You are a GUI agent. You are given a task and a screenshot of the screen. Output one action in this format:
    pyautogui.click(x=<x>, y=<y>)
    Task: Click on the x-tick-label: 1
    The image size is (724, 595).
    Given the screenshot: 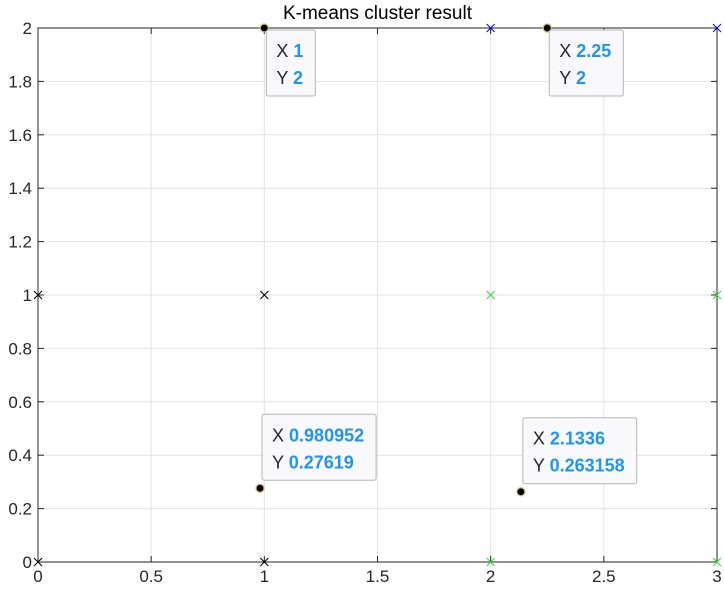 What is the action you would take?
    pyautogui.click(x=264, y=576)
    